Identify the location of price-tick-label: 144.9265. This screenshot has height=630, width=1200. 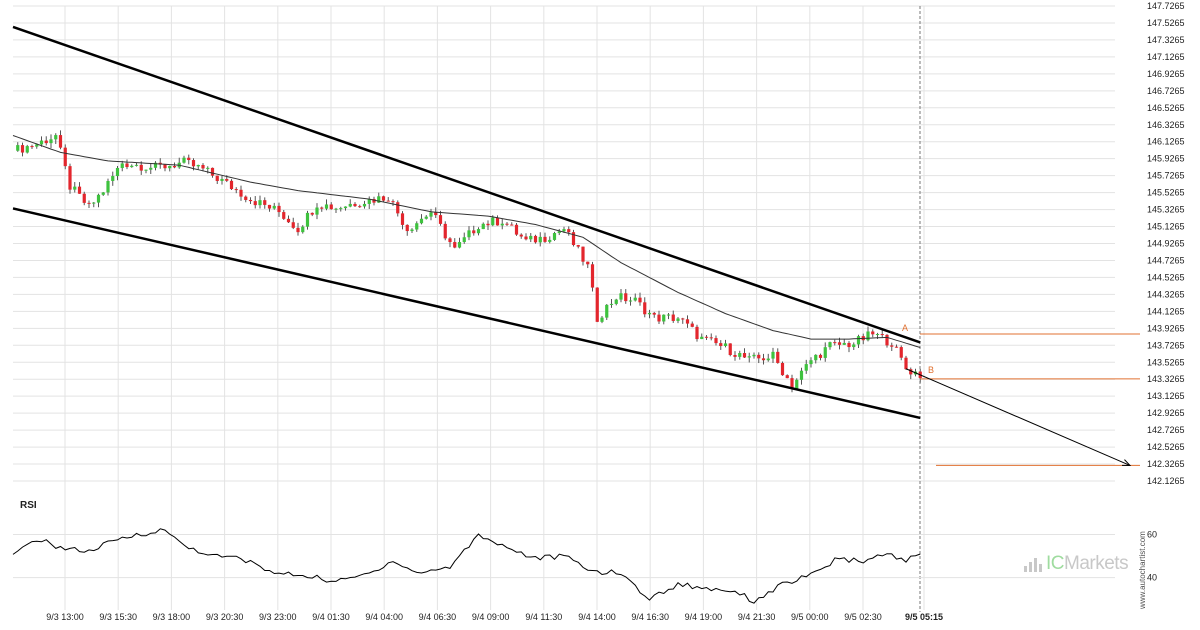
(1166, 244).